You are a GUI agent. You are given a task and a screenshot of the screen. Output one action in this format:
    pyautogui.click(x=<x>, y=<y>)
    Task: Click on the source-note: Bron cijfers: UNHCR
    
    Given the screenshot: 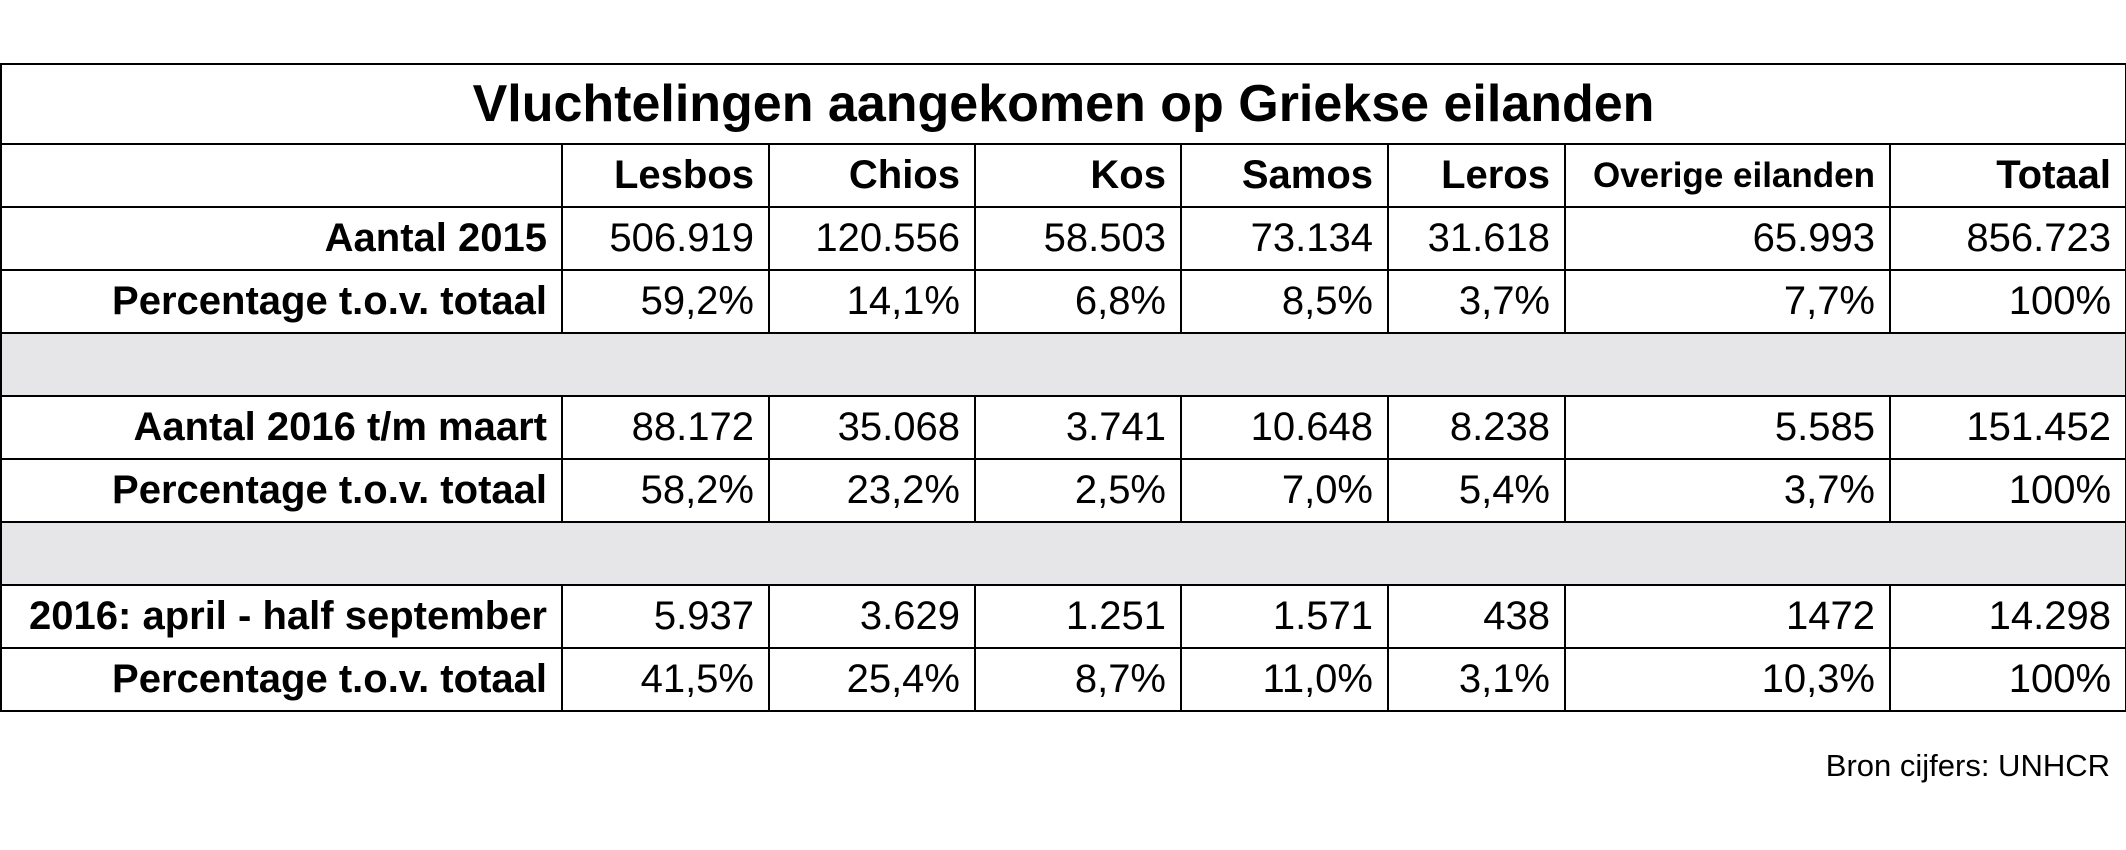 What is the action you would take?
    pyautogui.click(x=1967, y=765)
    